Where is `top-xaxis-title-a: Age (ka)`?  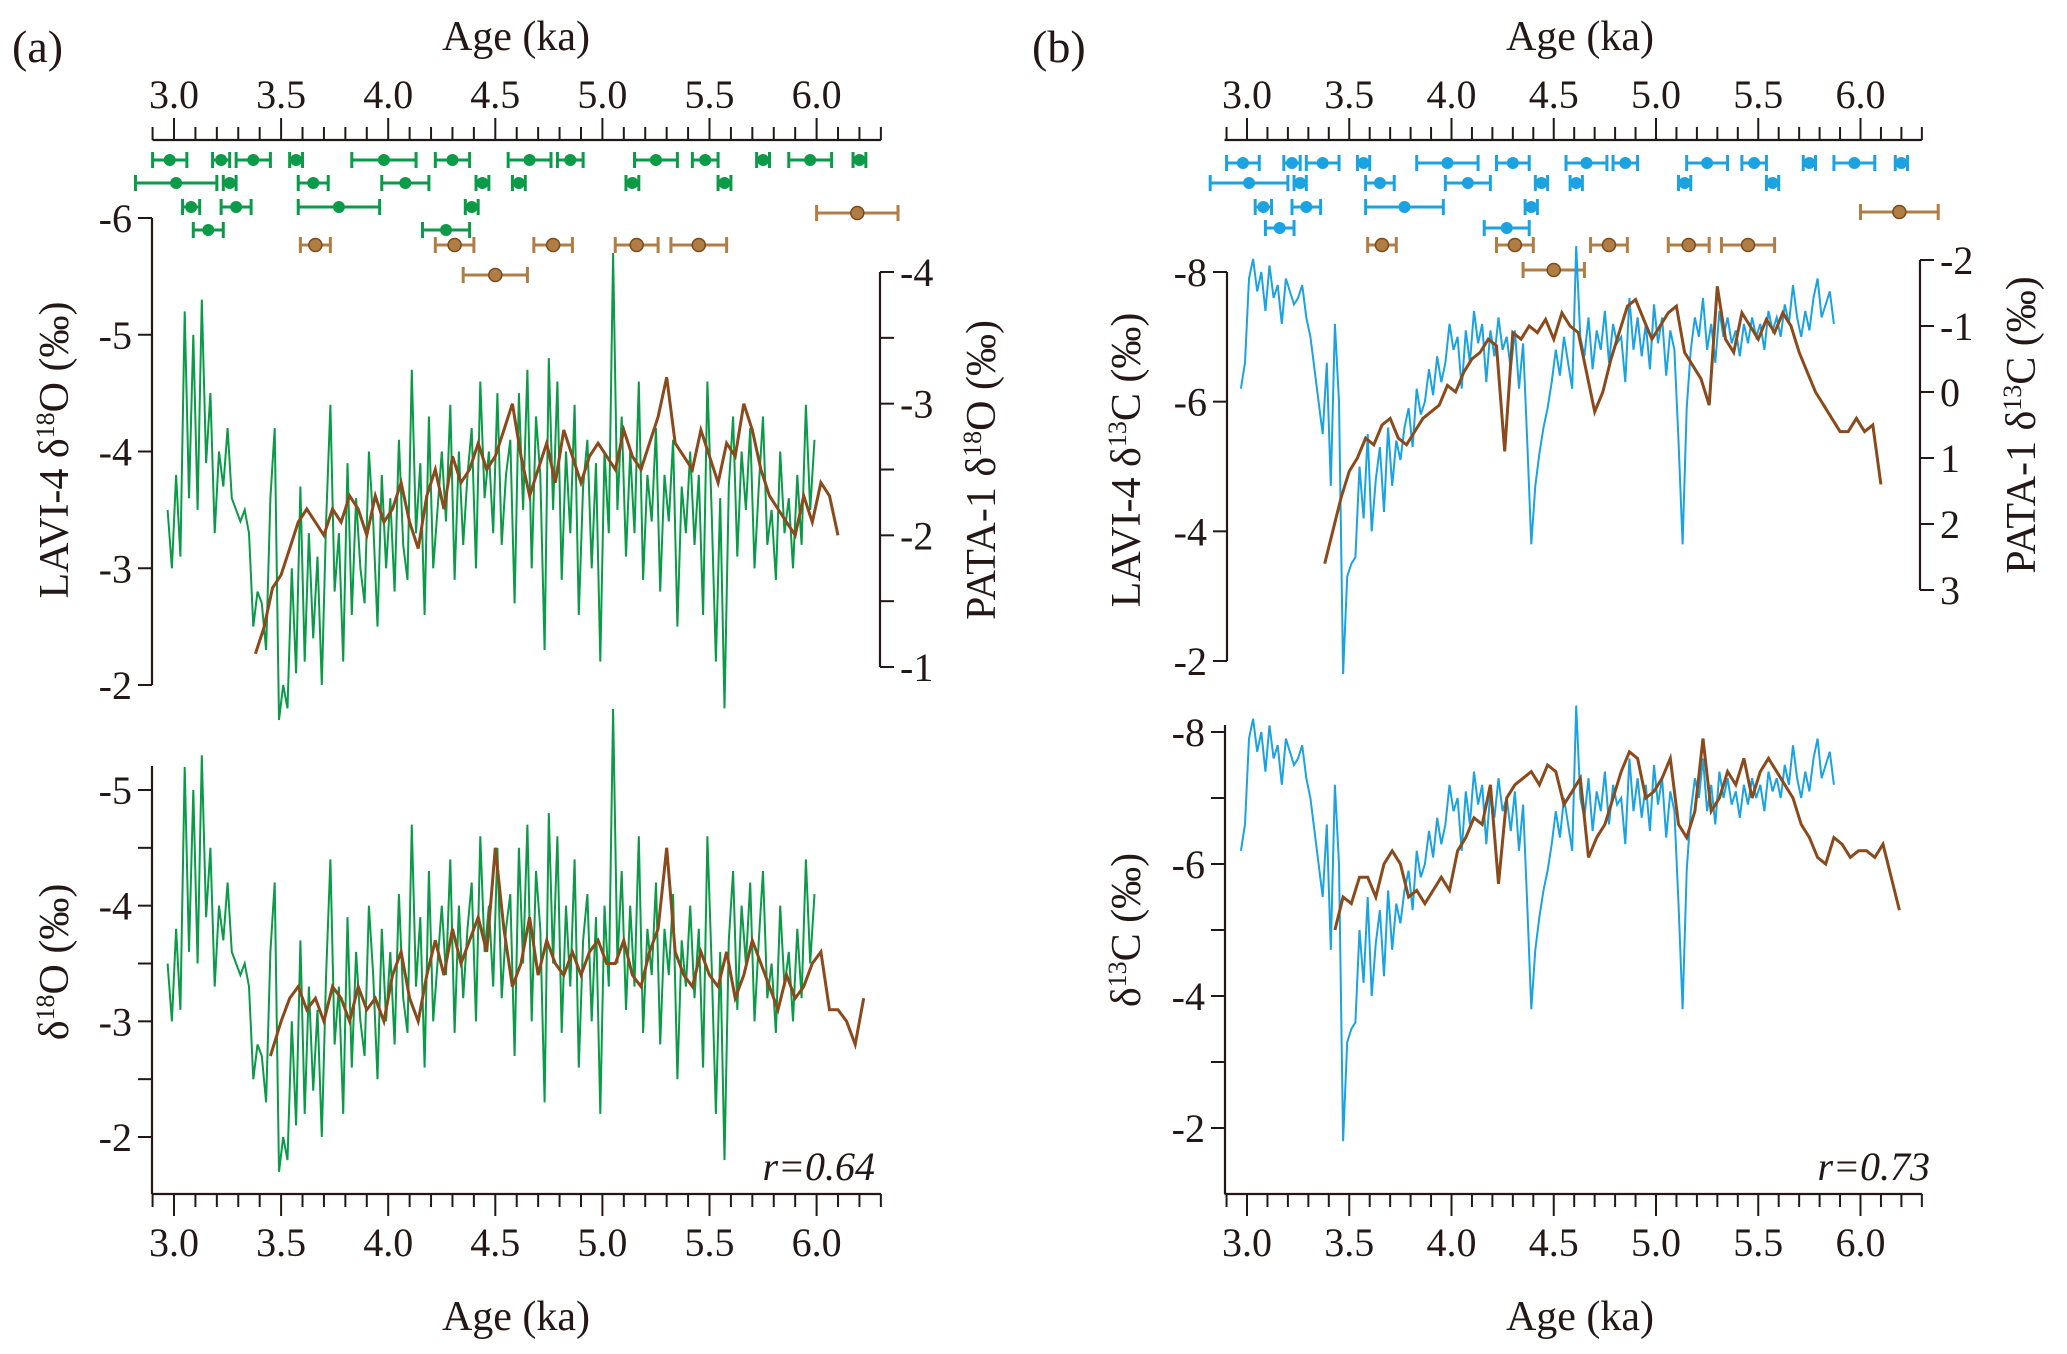 top-xaxis-title-a: Age (ka) is located at coordinates (516, 37).